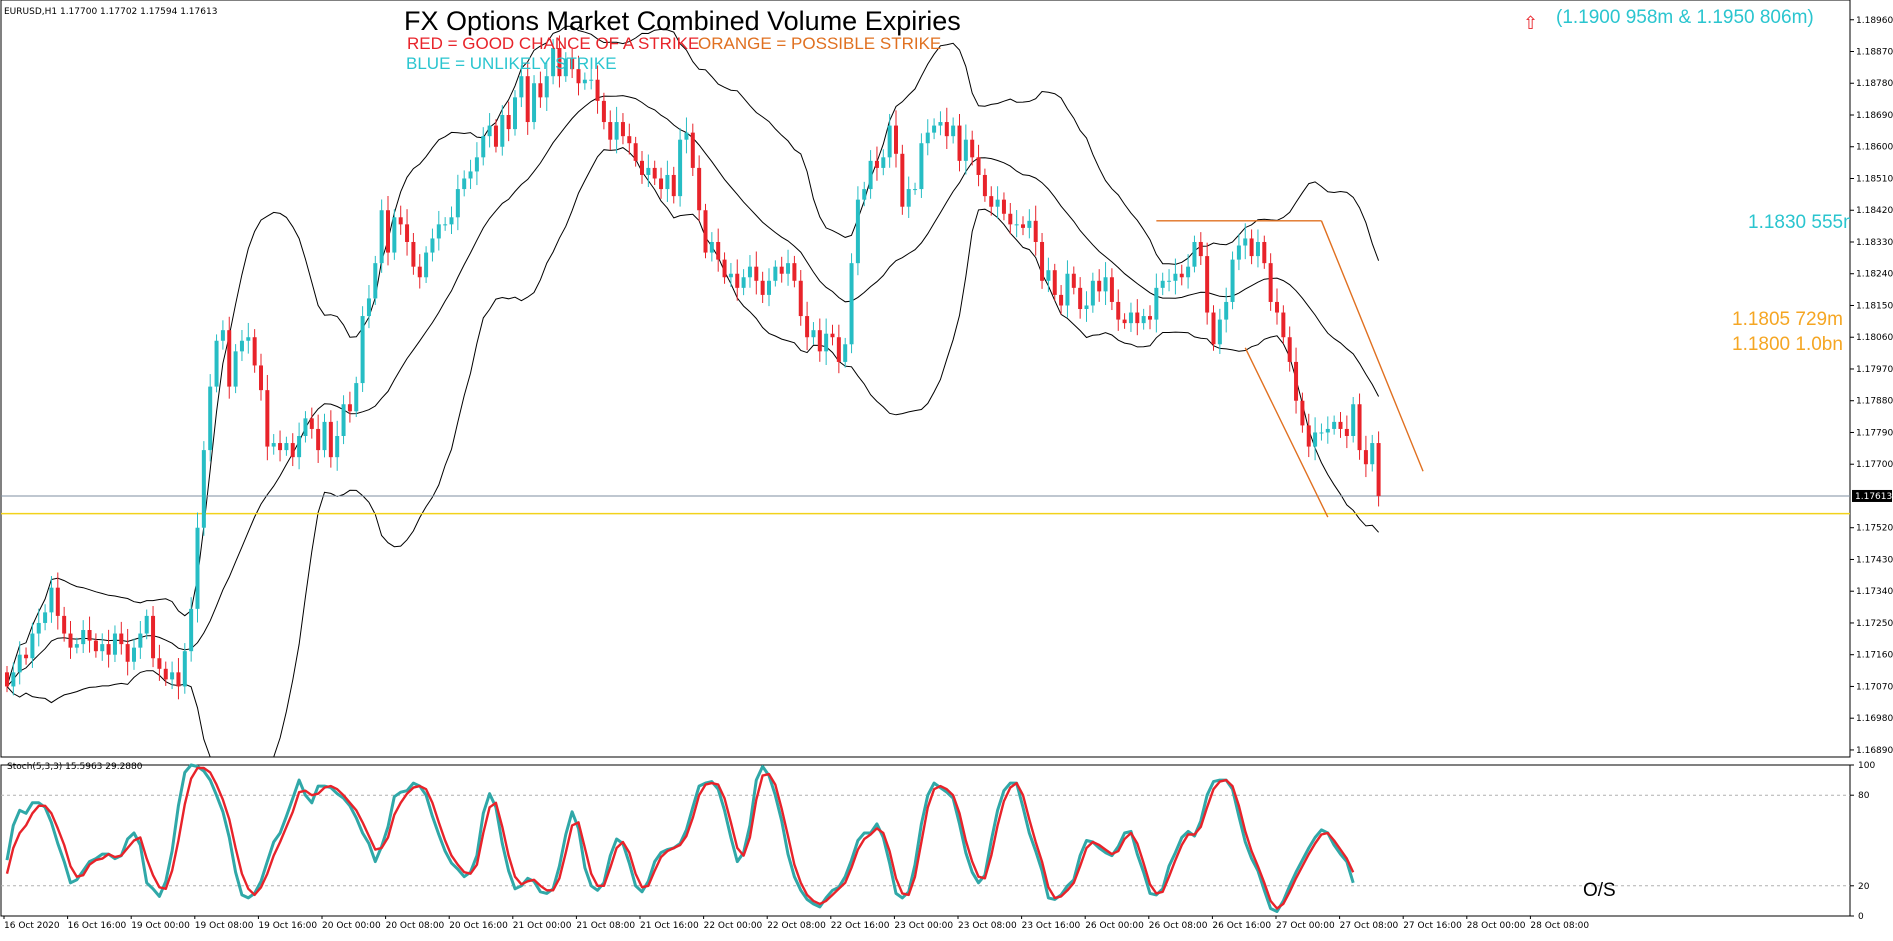 Image resolution: width=1893 pixels, height=941 pixels. I want to click on price-tick-label: 1.17970, so click(1874, 370).